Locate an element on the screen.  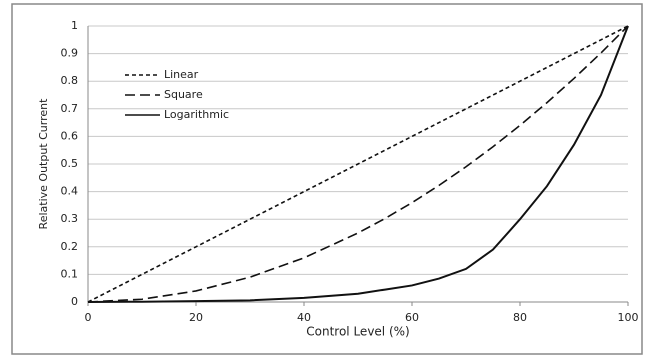
x-axis-label: Control Level (%) is located at coordinates (357, 332).